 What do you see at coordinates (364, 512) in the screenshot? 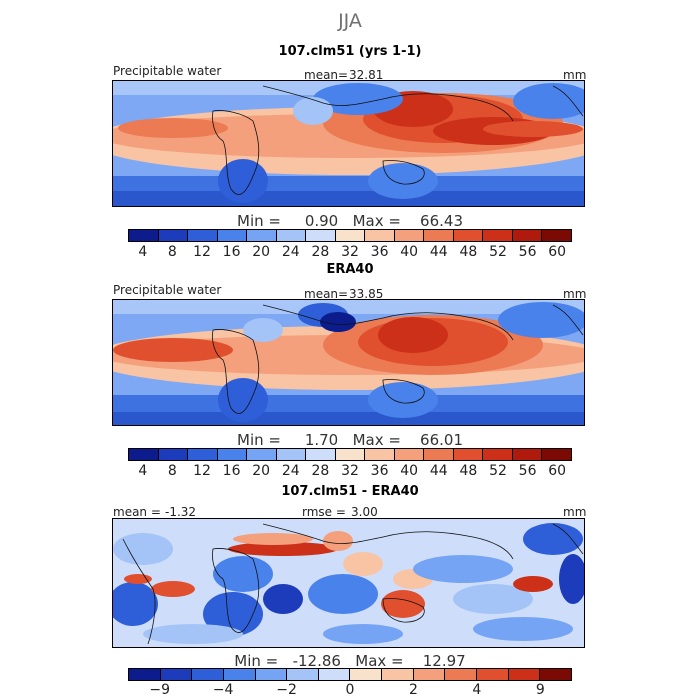
I see `panel-3-rmse-value: 3.00` at bounding box center [364, 512].